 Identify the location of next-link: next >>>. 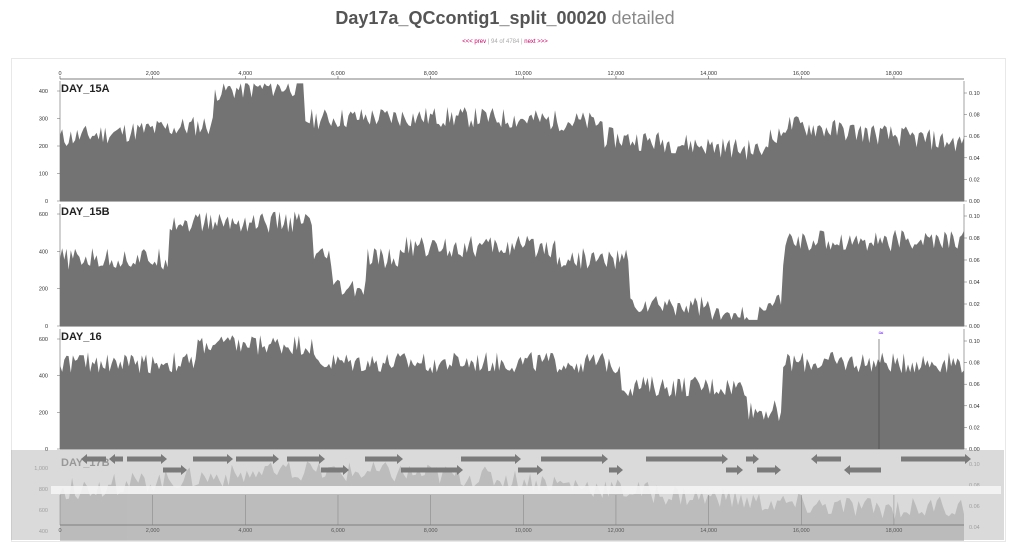
(536, 42).